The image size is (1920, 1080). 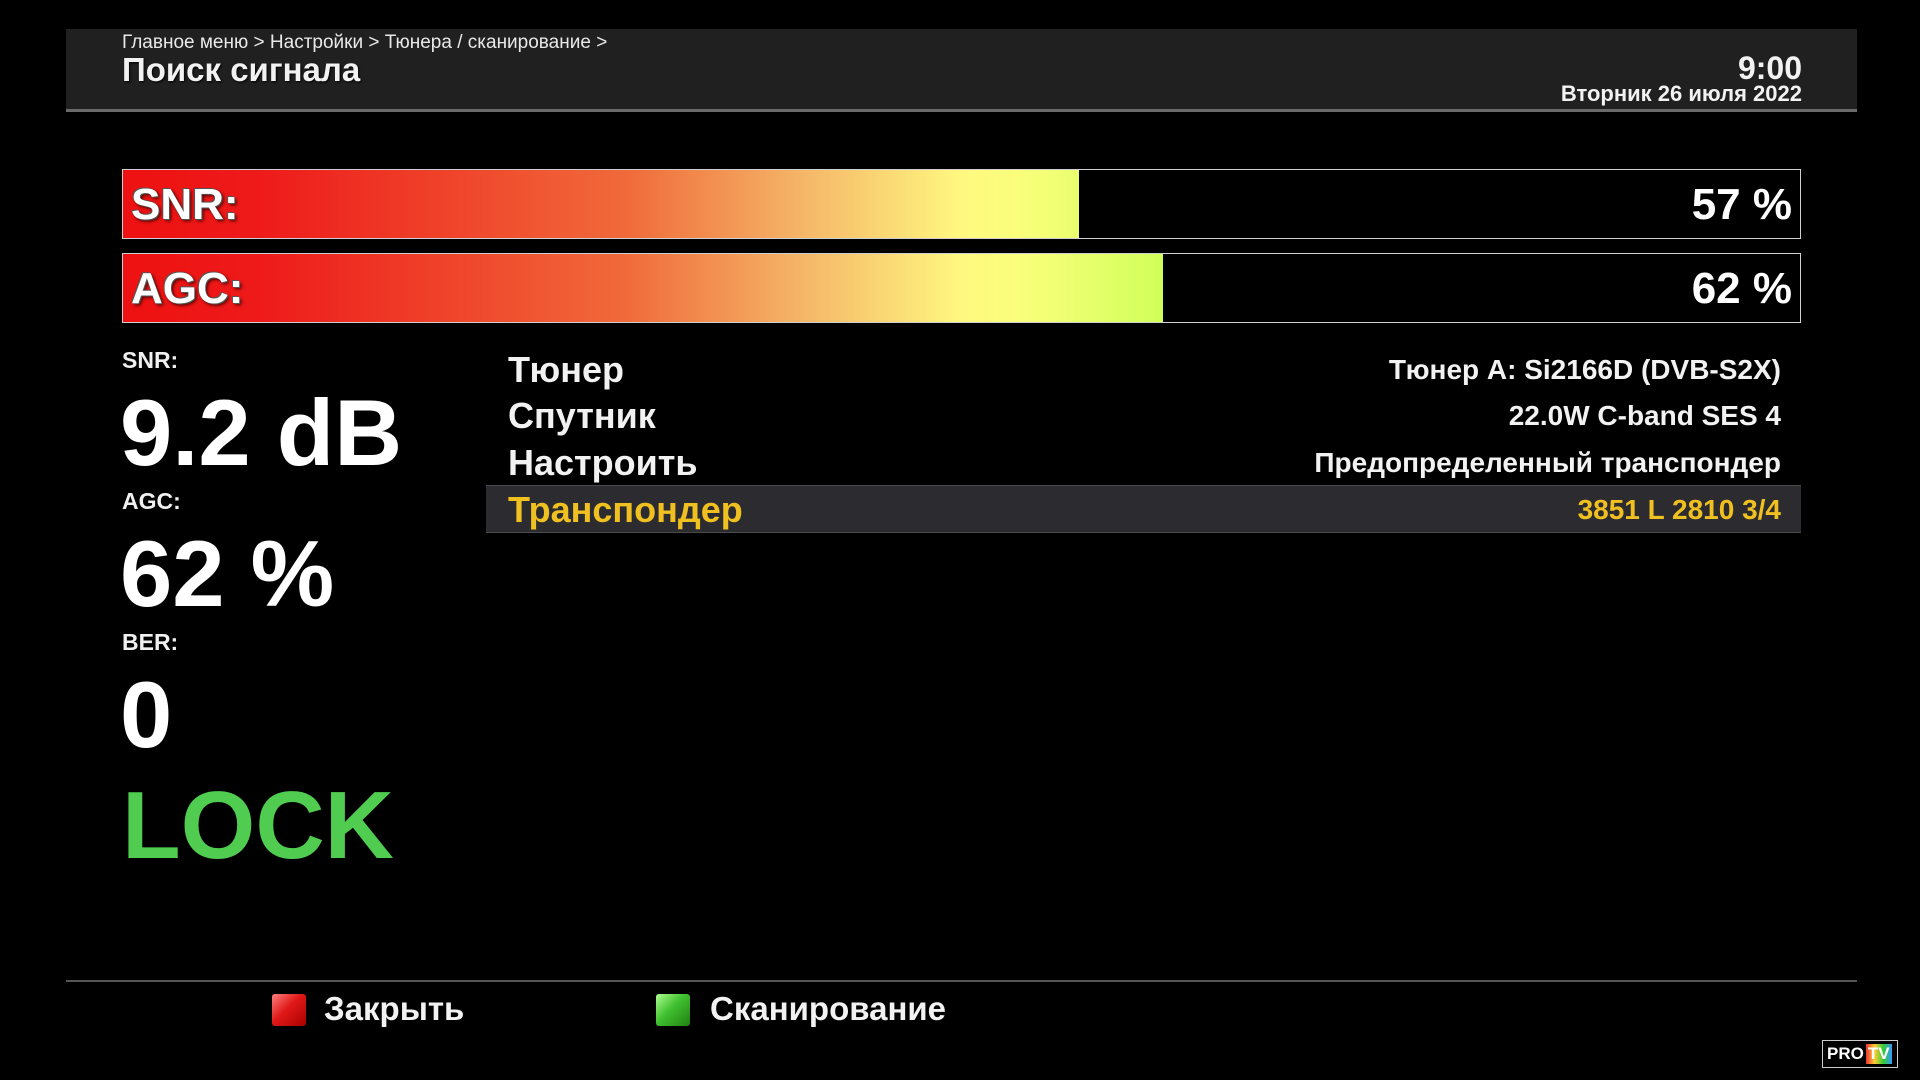 I want to click on watermark-logo: PRO TV, so click(x=1860, y=1054).